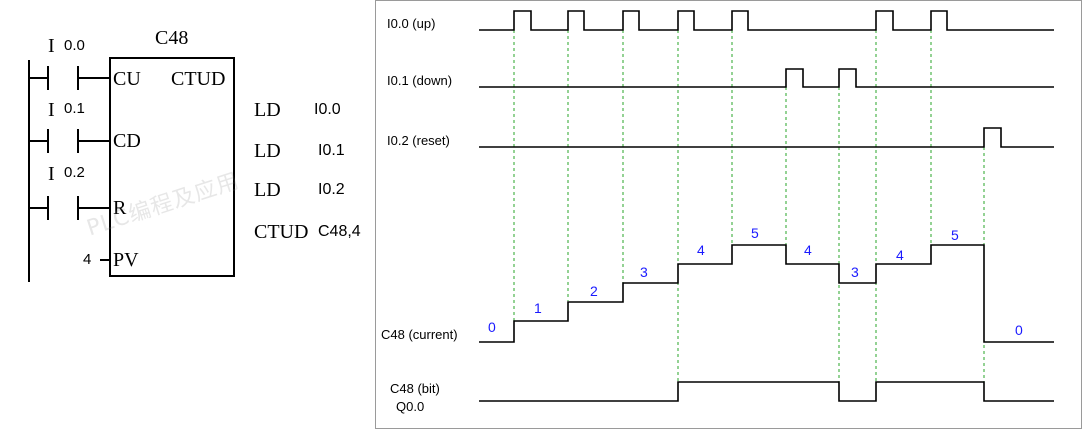 This screenshot has height=432, width=1084. I want to click on ladder-lines, so click(131, 169).